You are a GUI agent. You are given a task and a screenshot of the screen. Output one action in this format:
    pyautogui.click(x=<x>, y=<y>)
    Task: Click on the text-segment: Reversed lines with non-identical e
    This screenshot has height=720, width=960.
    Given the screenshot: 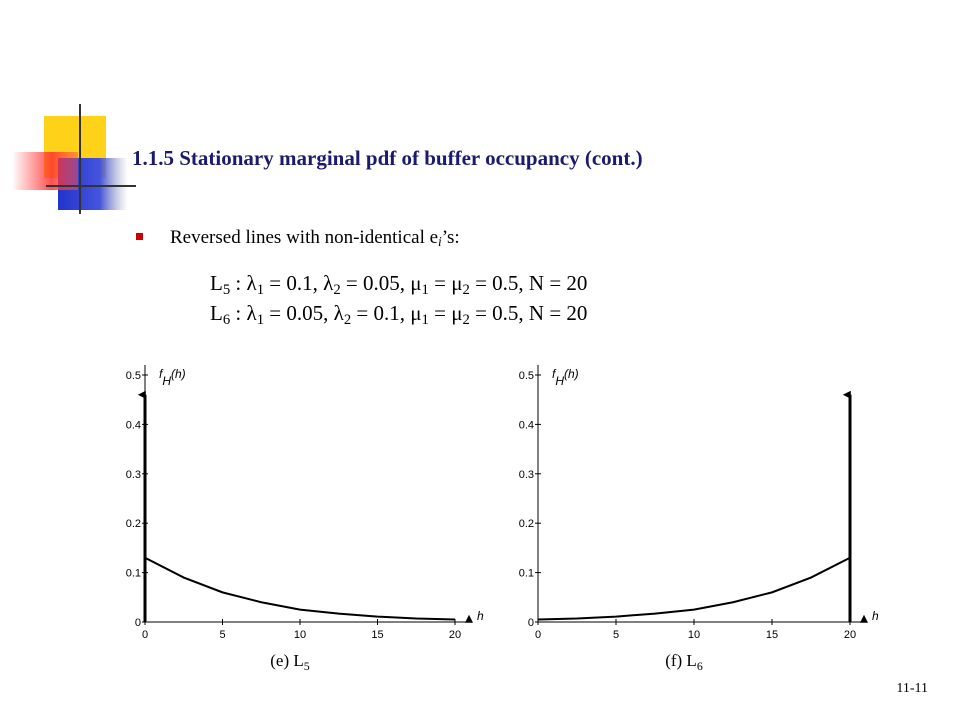 What is the action you would take?
    pyautogui.click(x=304, y=237)
    